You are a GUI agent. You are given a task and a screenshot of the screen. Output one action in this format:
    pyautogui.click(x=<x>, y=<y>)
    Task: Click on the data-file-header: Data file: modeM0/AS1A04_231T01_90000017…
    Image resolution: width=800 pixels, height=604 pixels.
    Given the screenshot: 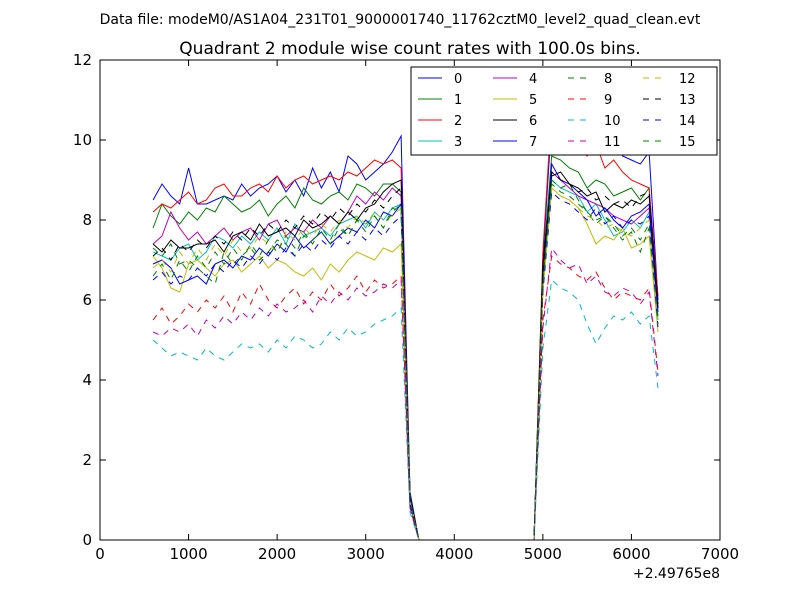 What is the action you would take?
    pyautogui.click(x=400, y=20)
    